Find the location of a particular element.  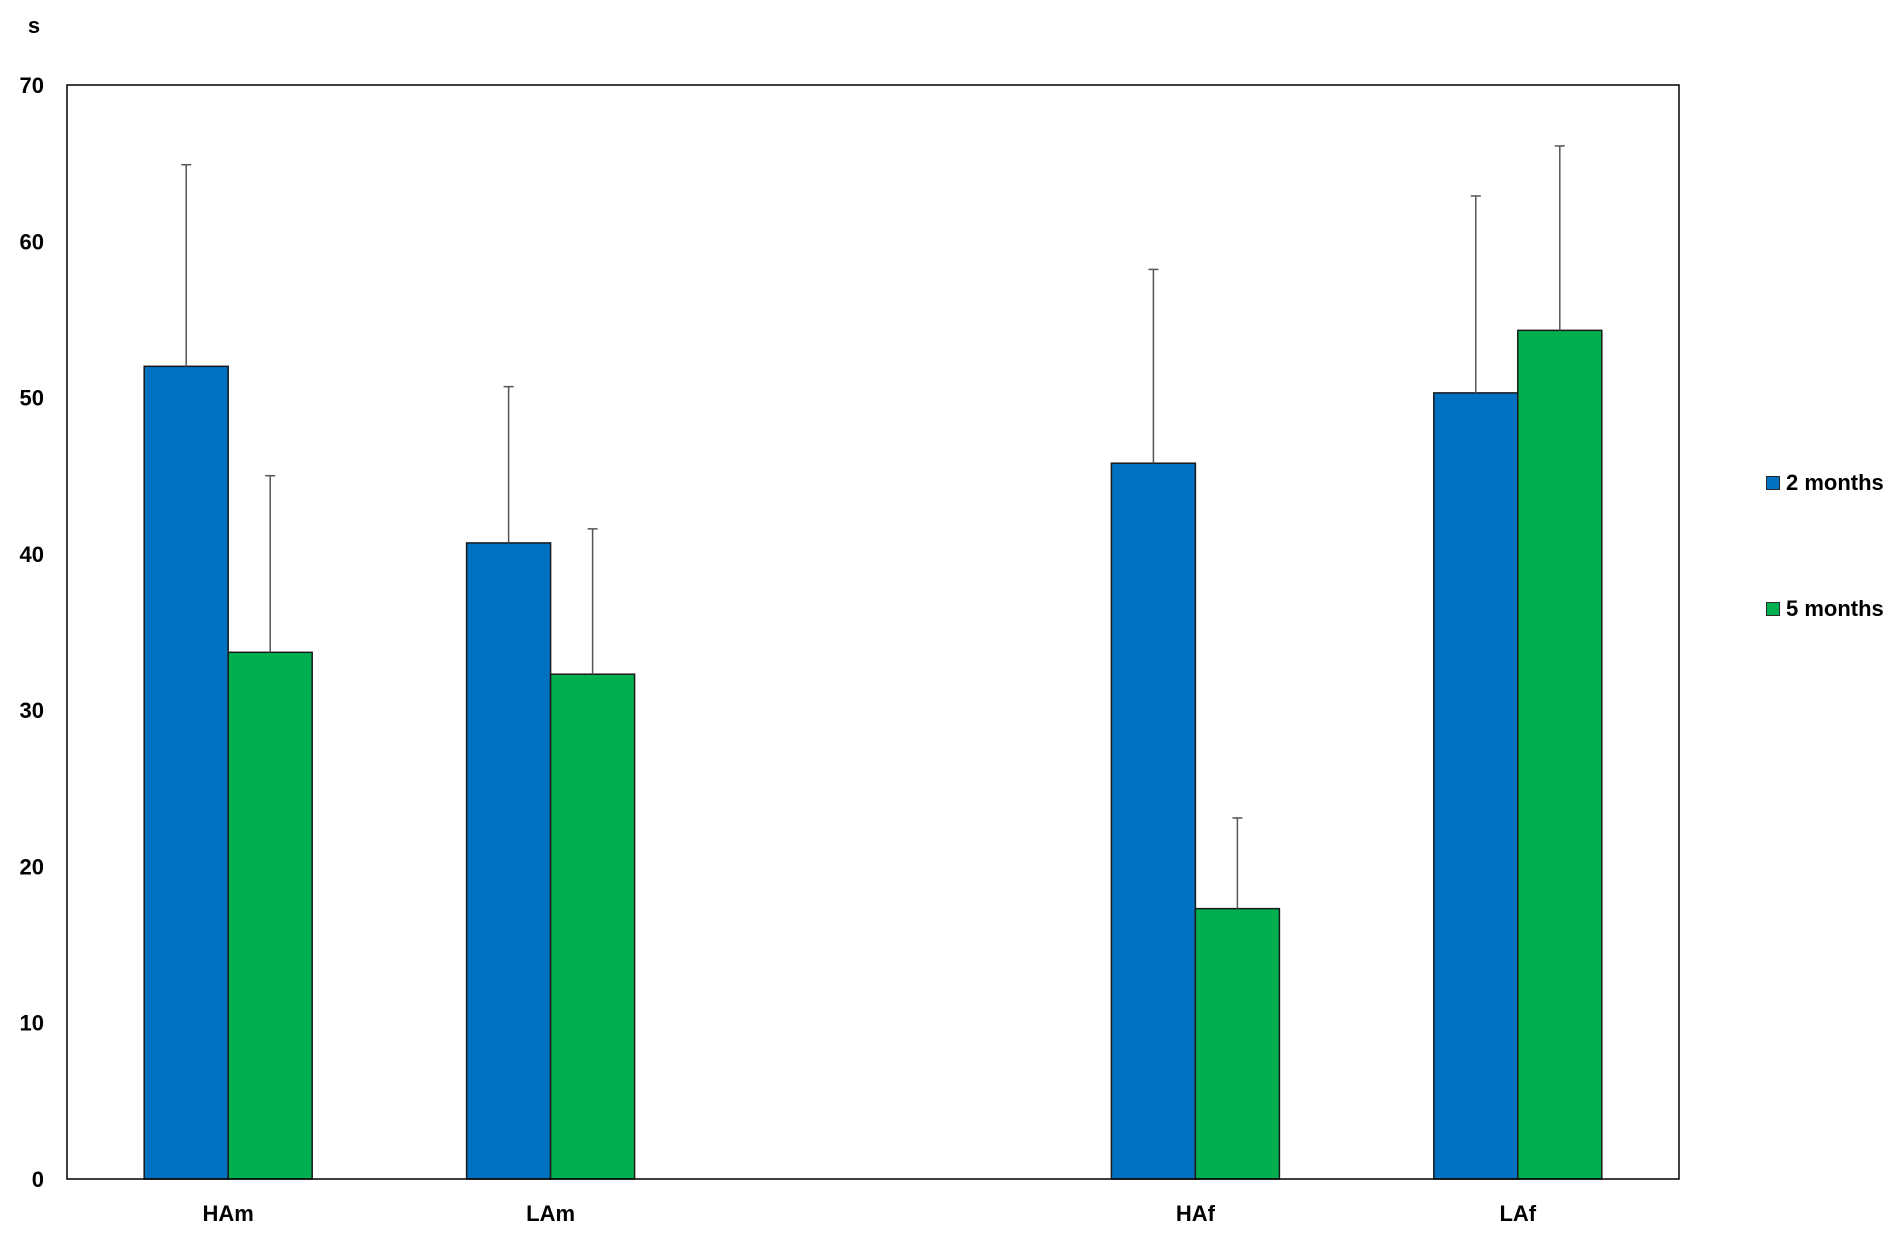

legend-label-5-months: 5 months is located at coordinates (1835, 608).